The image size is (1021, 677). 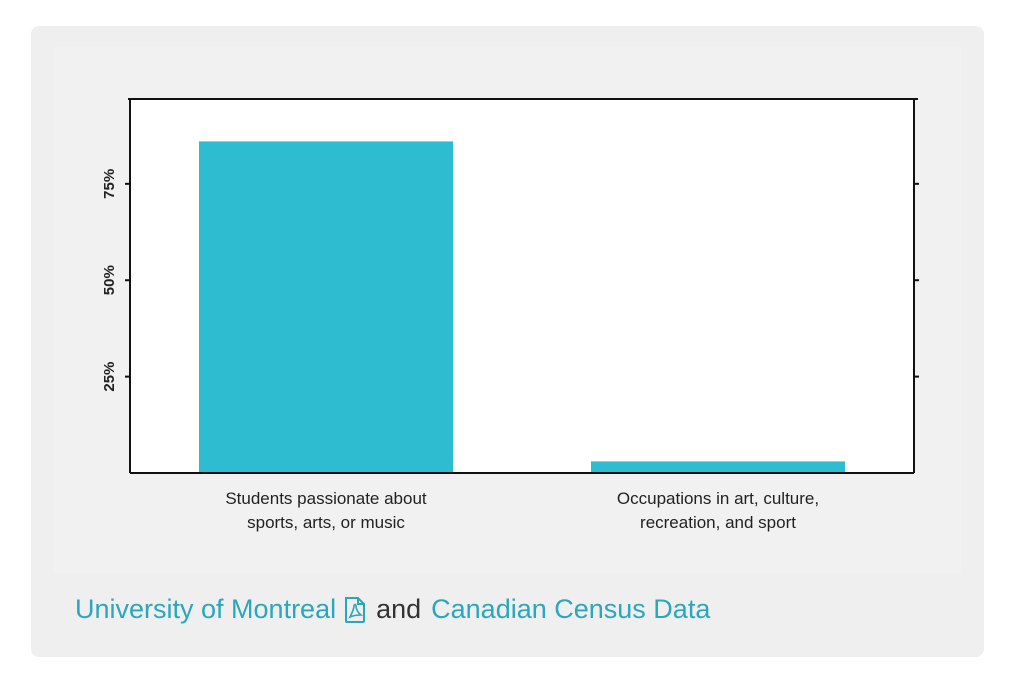 What do you see at coordinates (399, 609) in the screenshot?
I see `caption-connector: and` at bounding box center [399, 609].